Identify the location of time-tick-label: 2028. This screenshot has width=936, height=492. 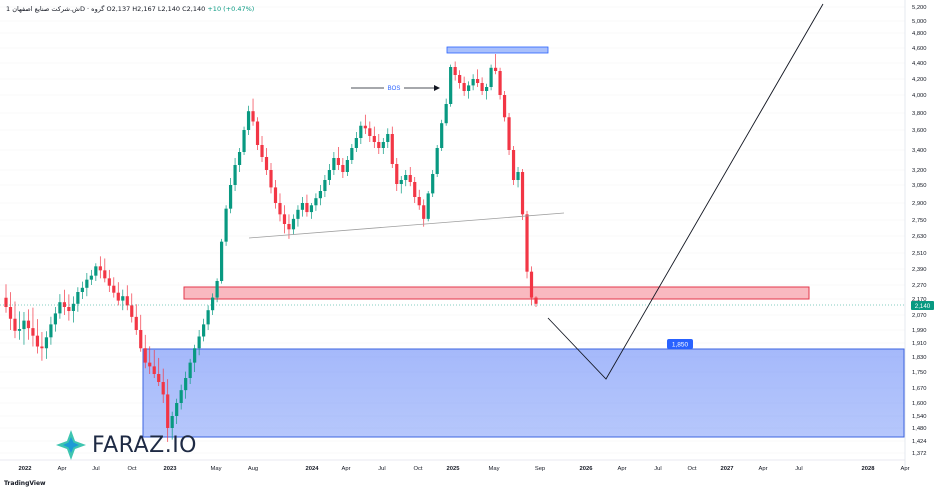
(869, 469).